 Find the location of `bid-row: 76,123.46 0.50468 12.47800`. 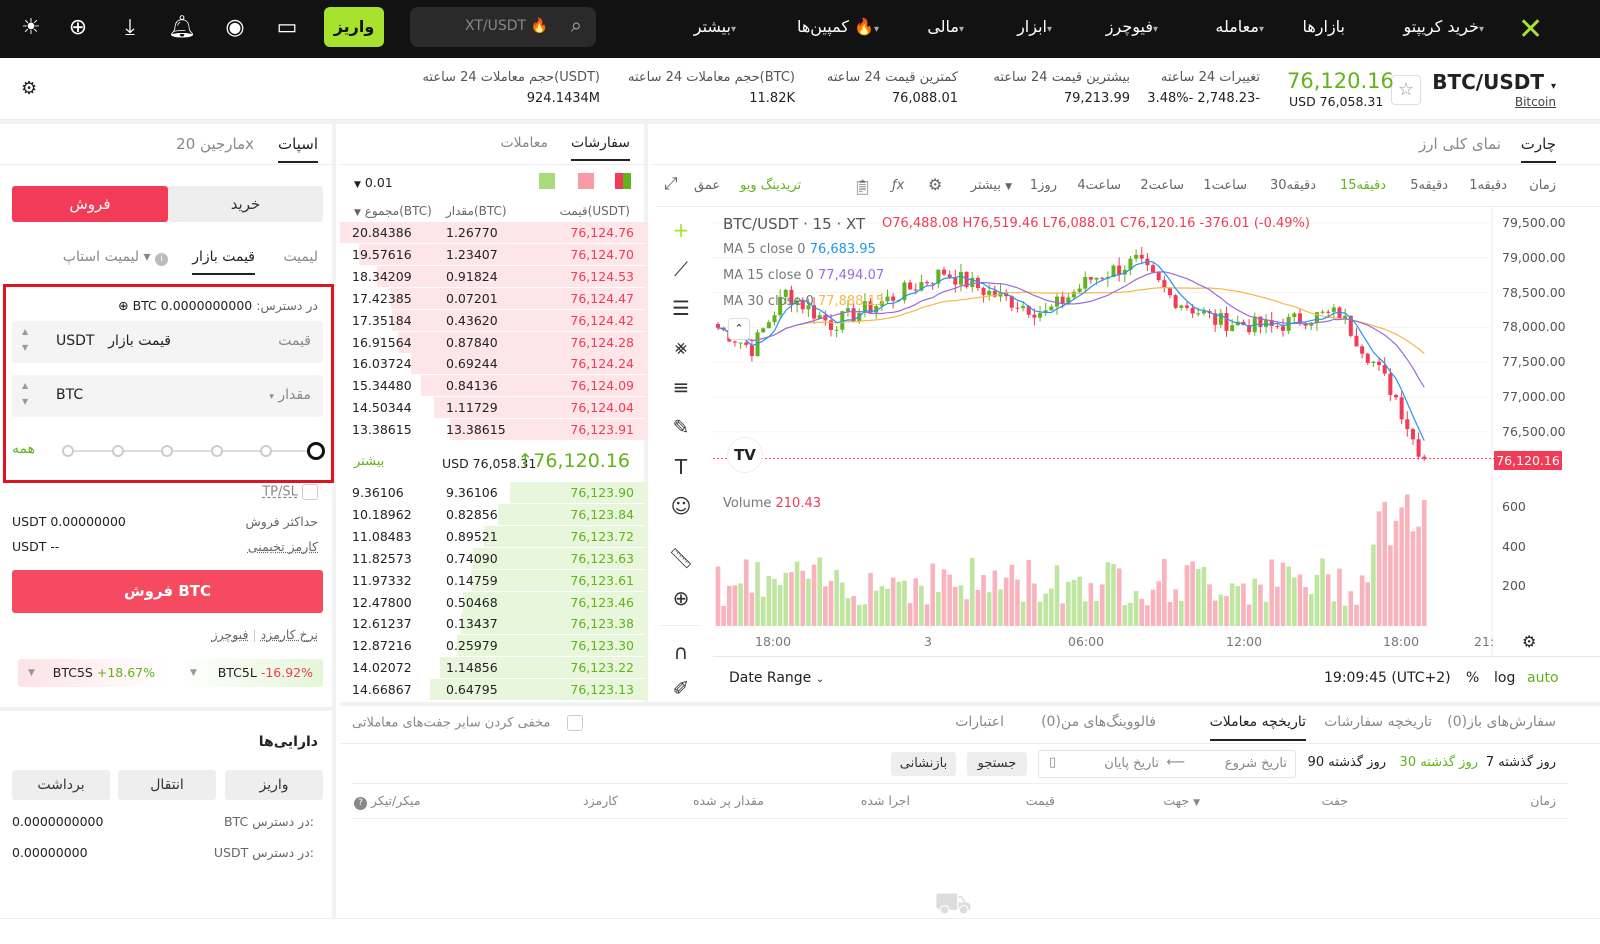

bid-row: 76,123.46 0.50468 12.47800 is located at coordinates (494, 602).